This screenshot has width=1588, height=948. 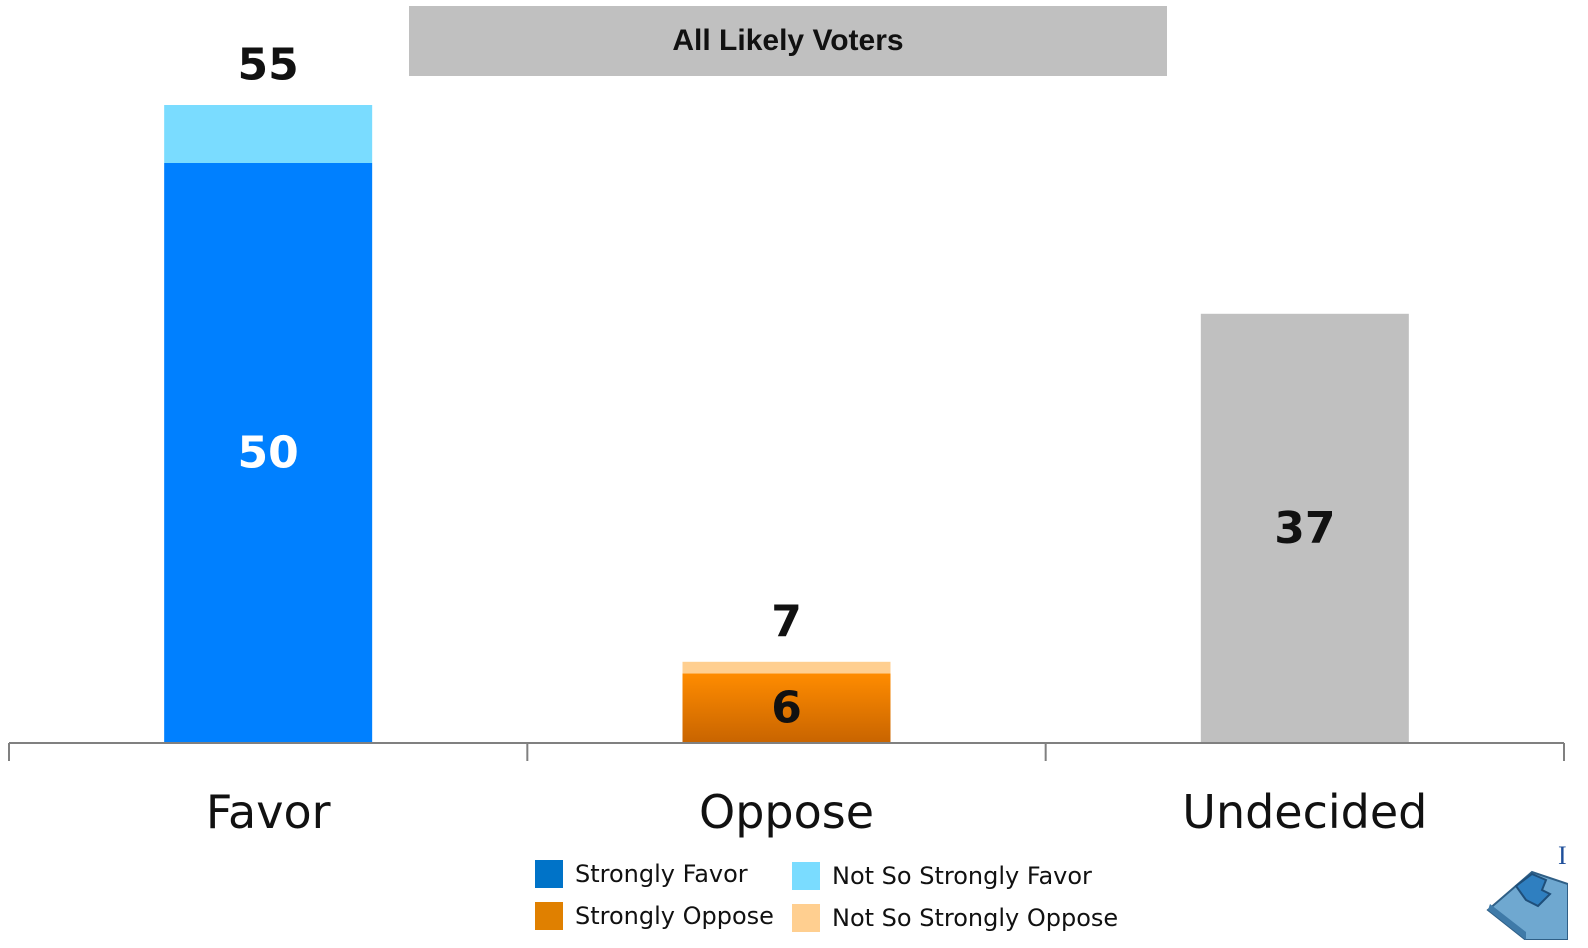 I want to click on legend-item-not-so-strongly-oppose: Not So Strongly Oppose, so click(x=955, y=918).